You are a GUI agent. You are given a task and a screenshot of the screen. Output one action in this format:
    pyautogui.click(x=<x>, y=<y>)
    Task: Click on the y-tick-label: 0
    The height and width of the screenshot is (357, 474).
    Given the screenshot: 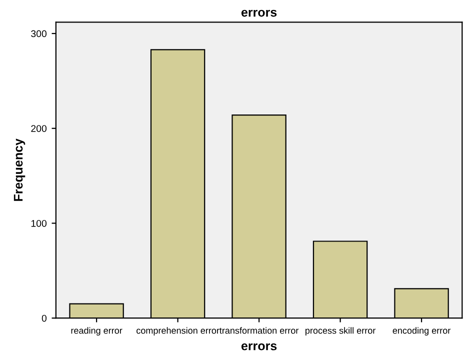 What is the action you would take?
    pyautogui.click(x=44, y=318)
    